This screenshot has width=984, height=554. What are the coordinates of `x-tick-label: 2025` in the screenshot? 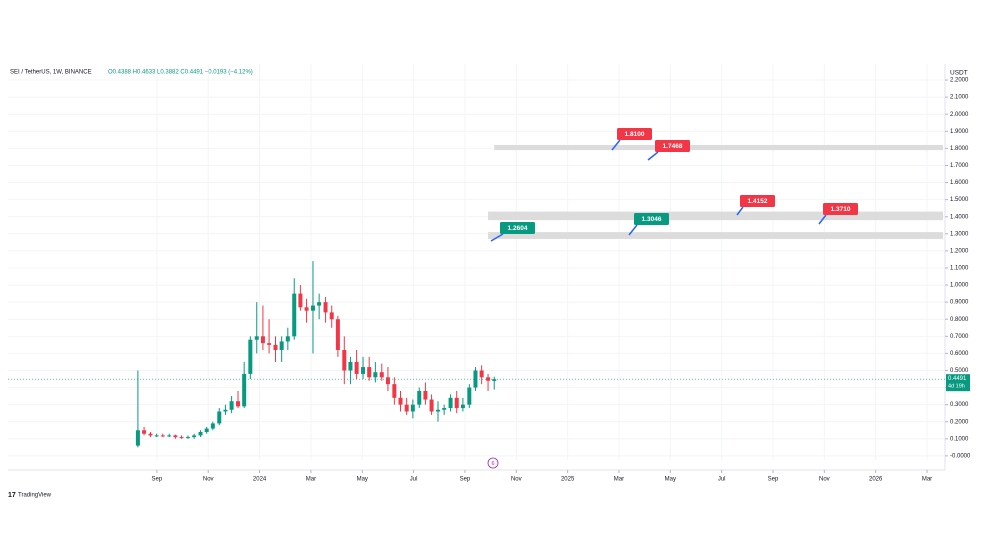 It's located at (568, 480).